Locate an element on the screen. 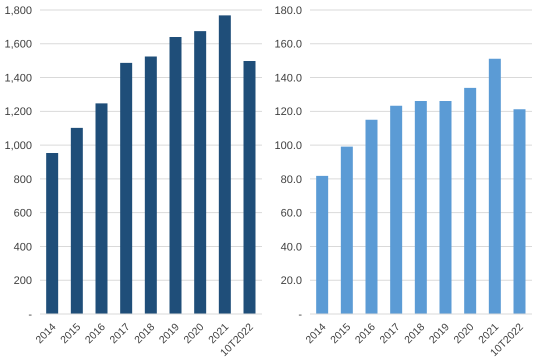 The height and width of the screenshot is (360, 540). y-tick-label: 800 is located at coordinates (23, 180).